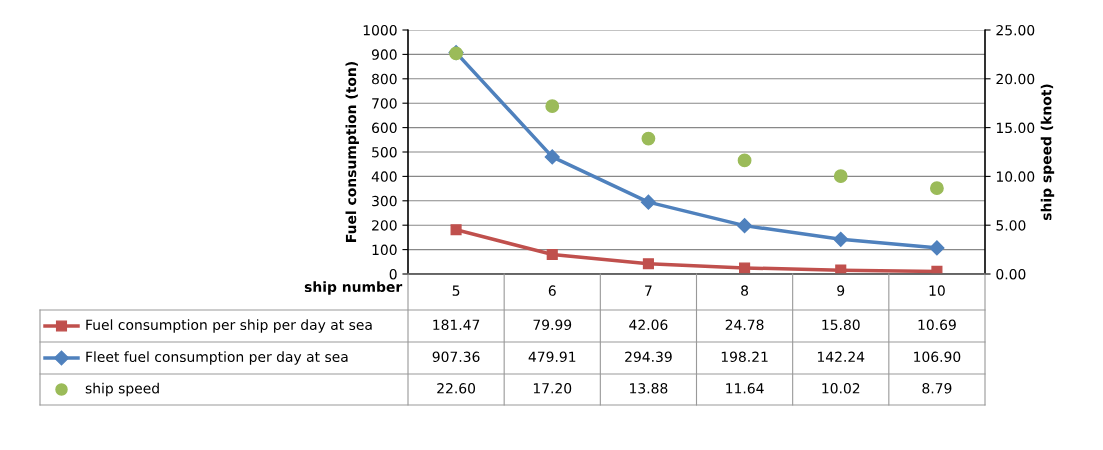  Describe the element at coordinates (841, 356) in the screenshot. I see `data-label: 142.24` at that location.